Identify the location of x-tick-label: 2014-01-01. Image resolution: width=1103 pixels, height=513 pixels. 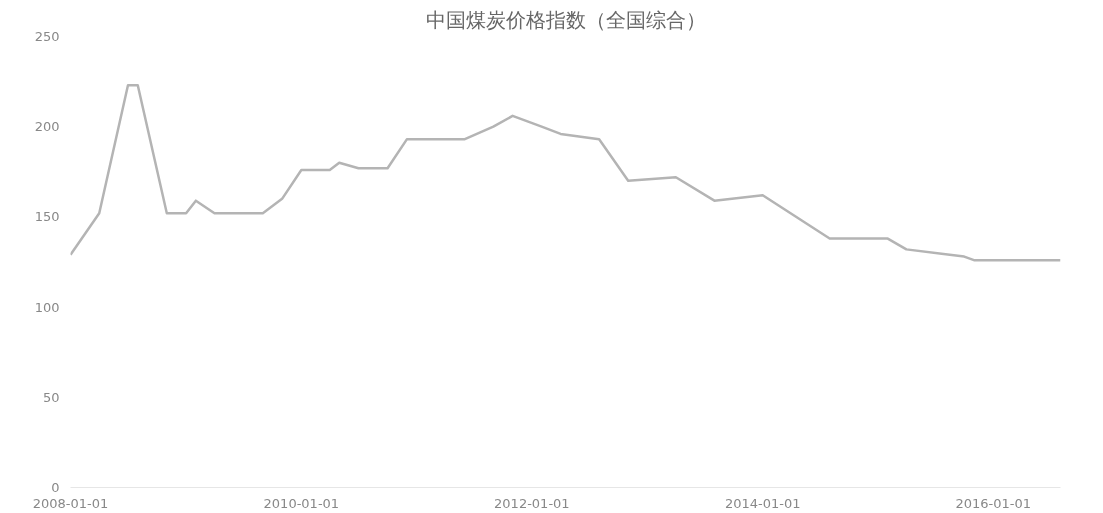
(762, 503).